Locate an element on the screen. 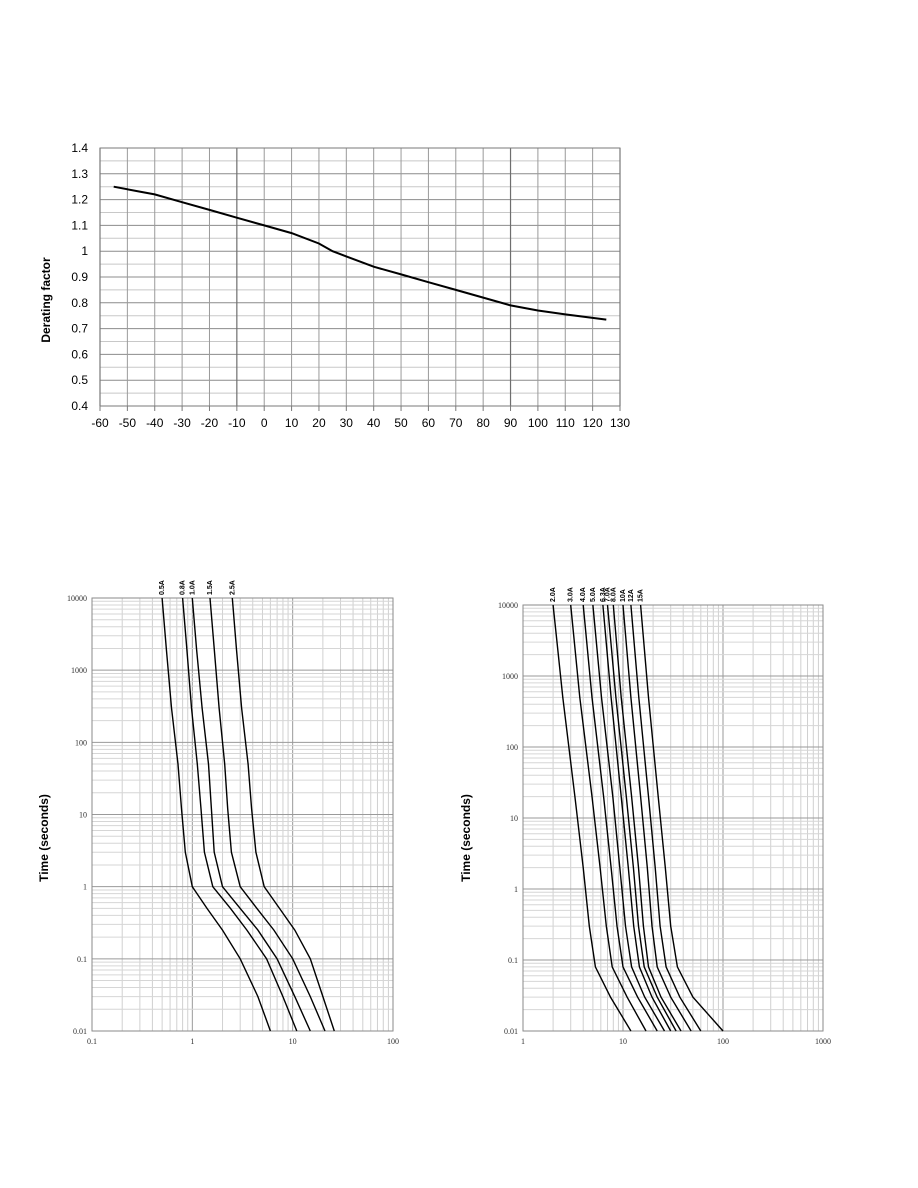  x-tick-label: 1000 is located at coordinates (823, 1041).